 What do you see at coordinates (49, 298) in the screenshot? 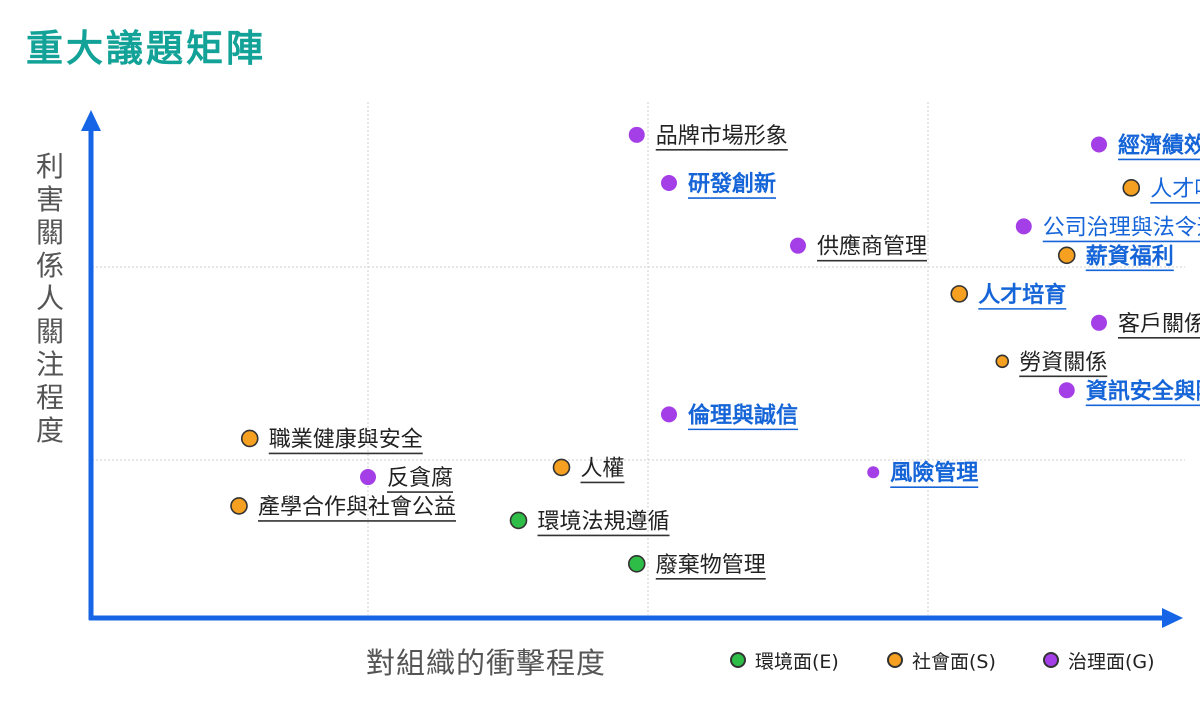
I see `y-axis-label: 利害關係人關注程度` at bounding box center [49, 298].